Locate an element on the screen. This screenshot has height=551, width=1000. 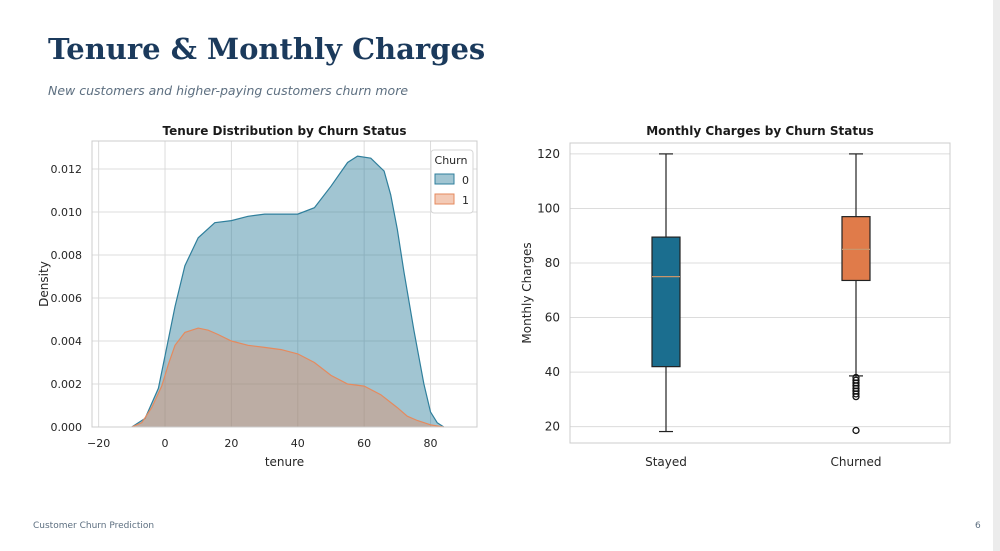
x-tick-label: 0 is located at coordinates (165, 443).